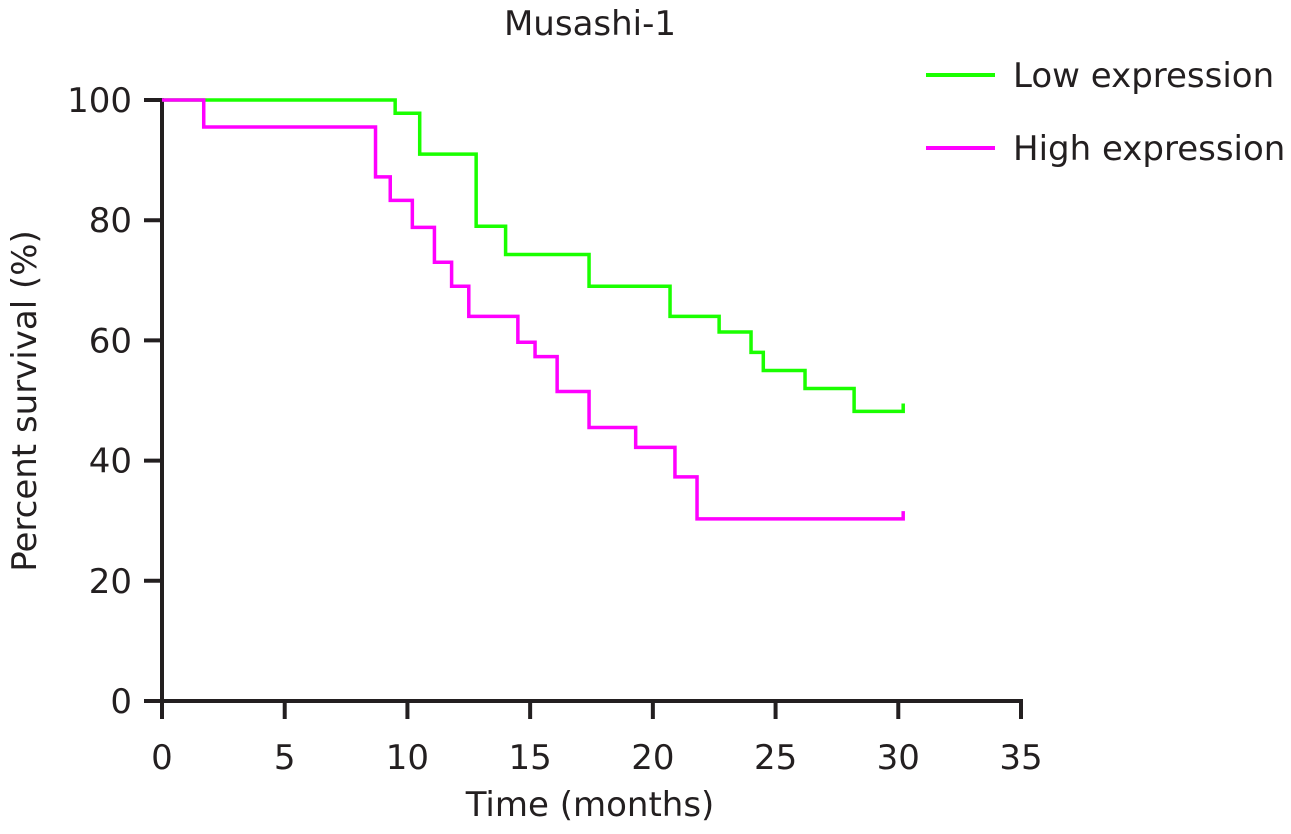  Describe the element at coordinates (99, 101) in the screenshot. I see `y-tick-label: 100` at that location.